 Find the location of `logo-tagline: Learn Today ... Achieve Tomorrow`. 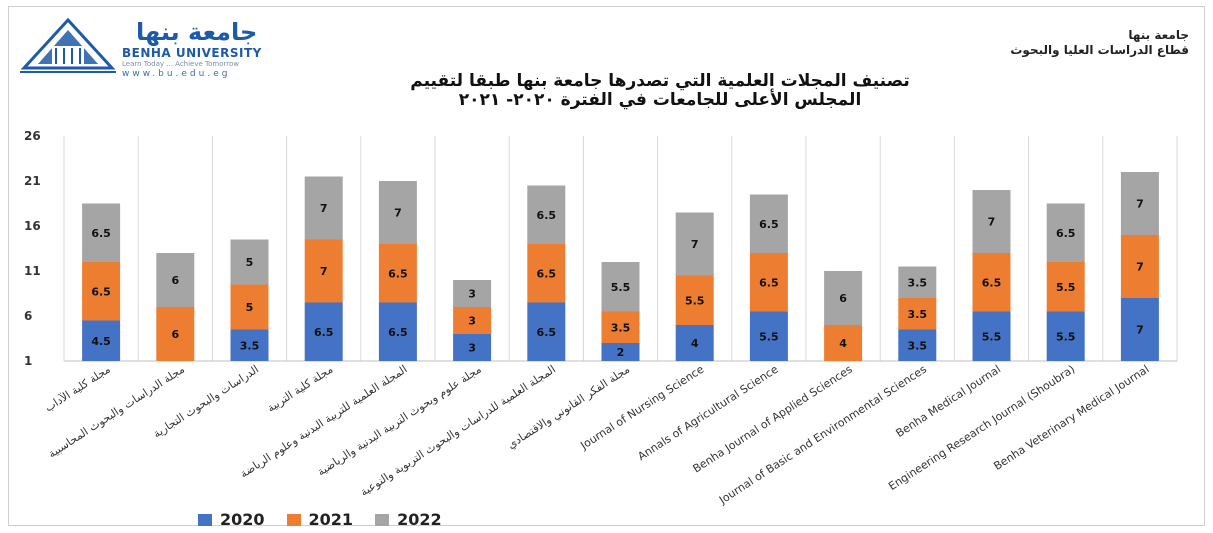

logo-tagline: Learn Today ... Achieve Tomorrow is located at coordinates (180, 64).